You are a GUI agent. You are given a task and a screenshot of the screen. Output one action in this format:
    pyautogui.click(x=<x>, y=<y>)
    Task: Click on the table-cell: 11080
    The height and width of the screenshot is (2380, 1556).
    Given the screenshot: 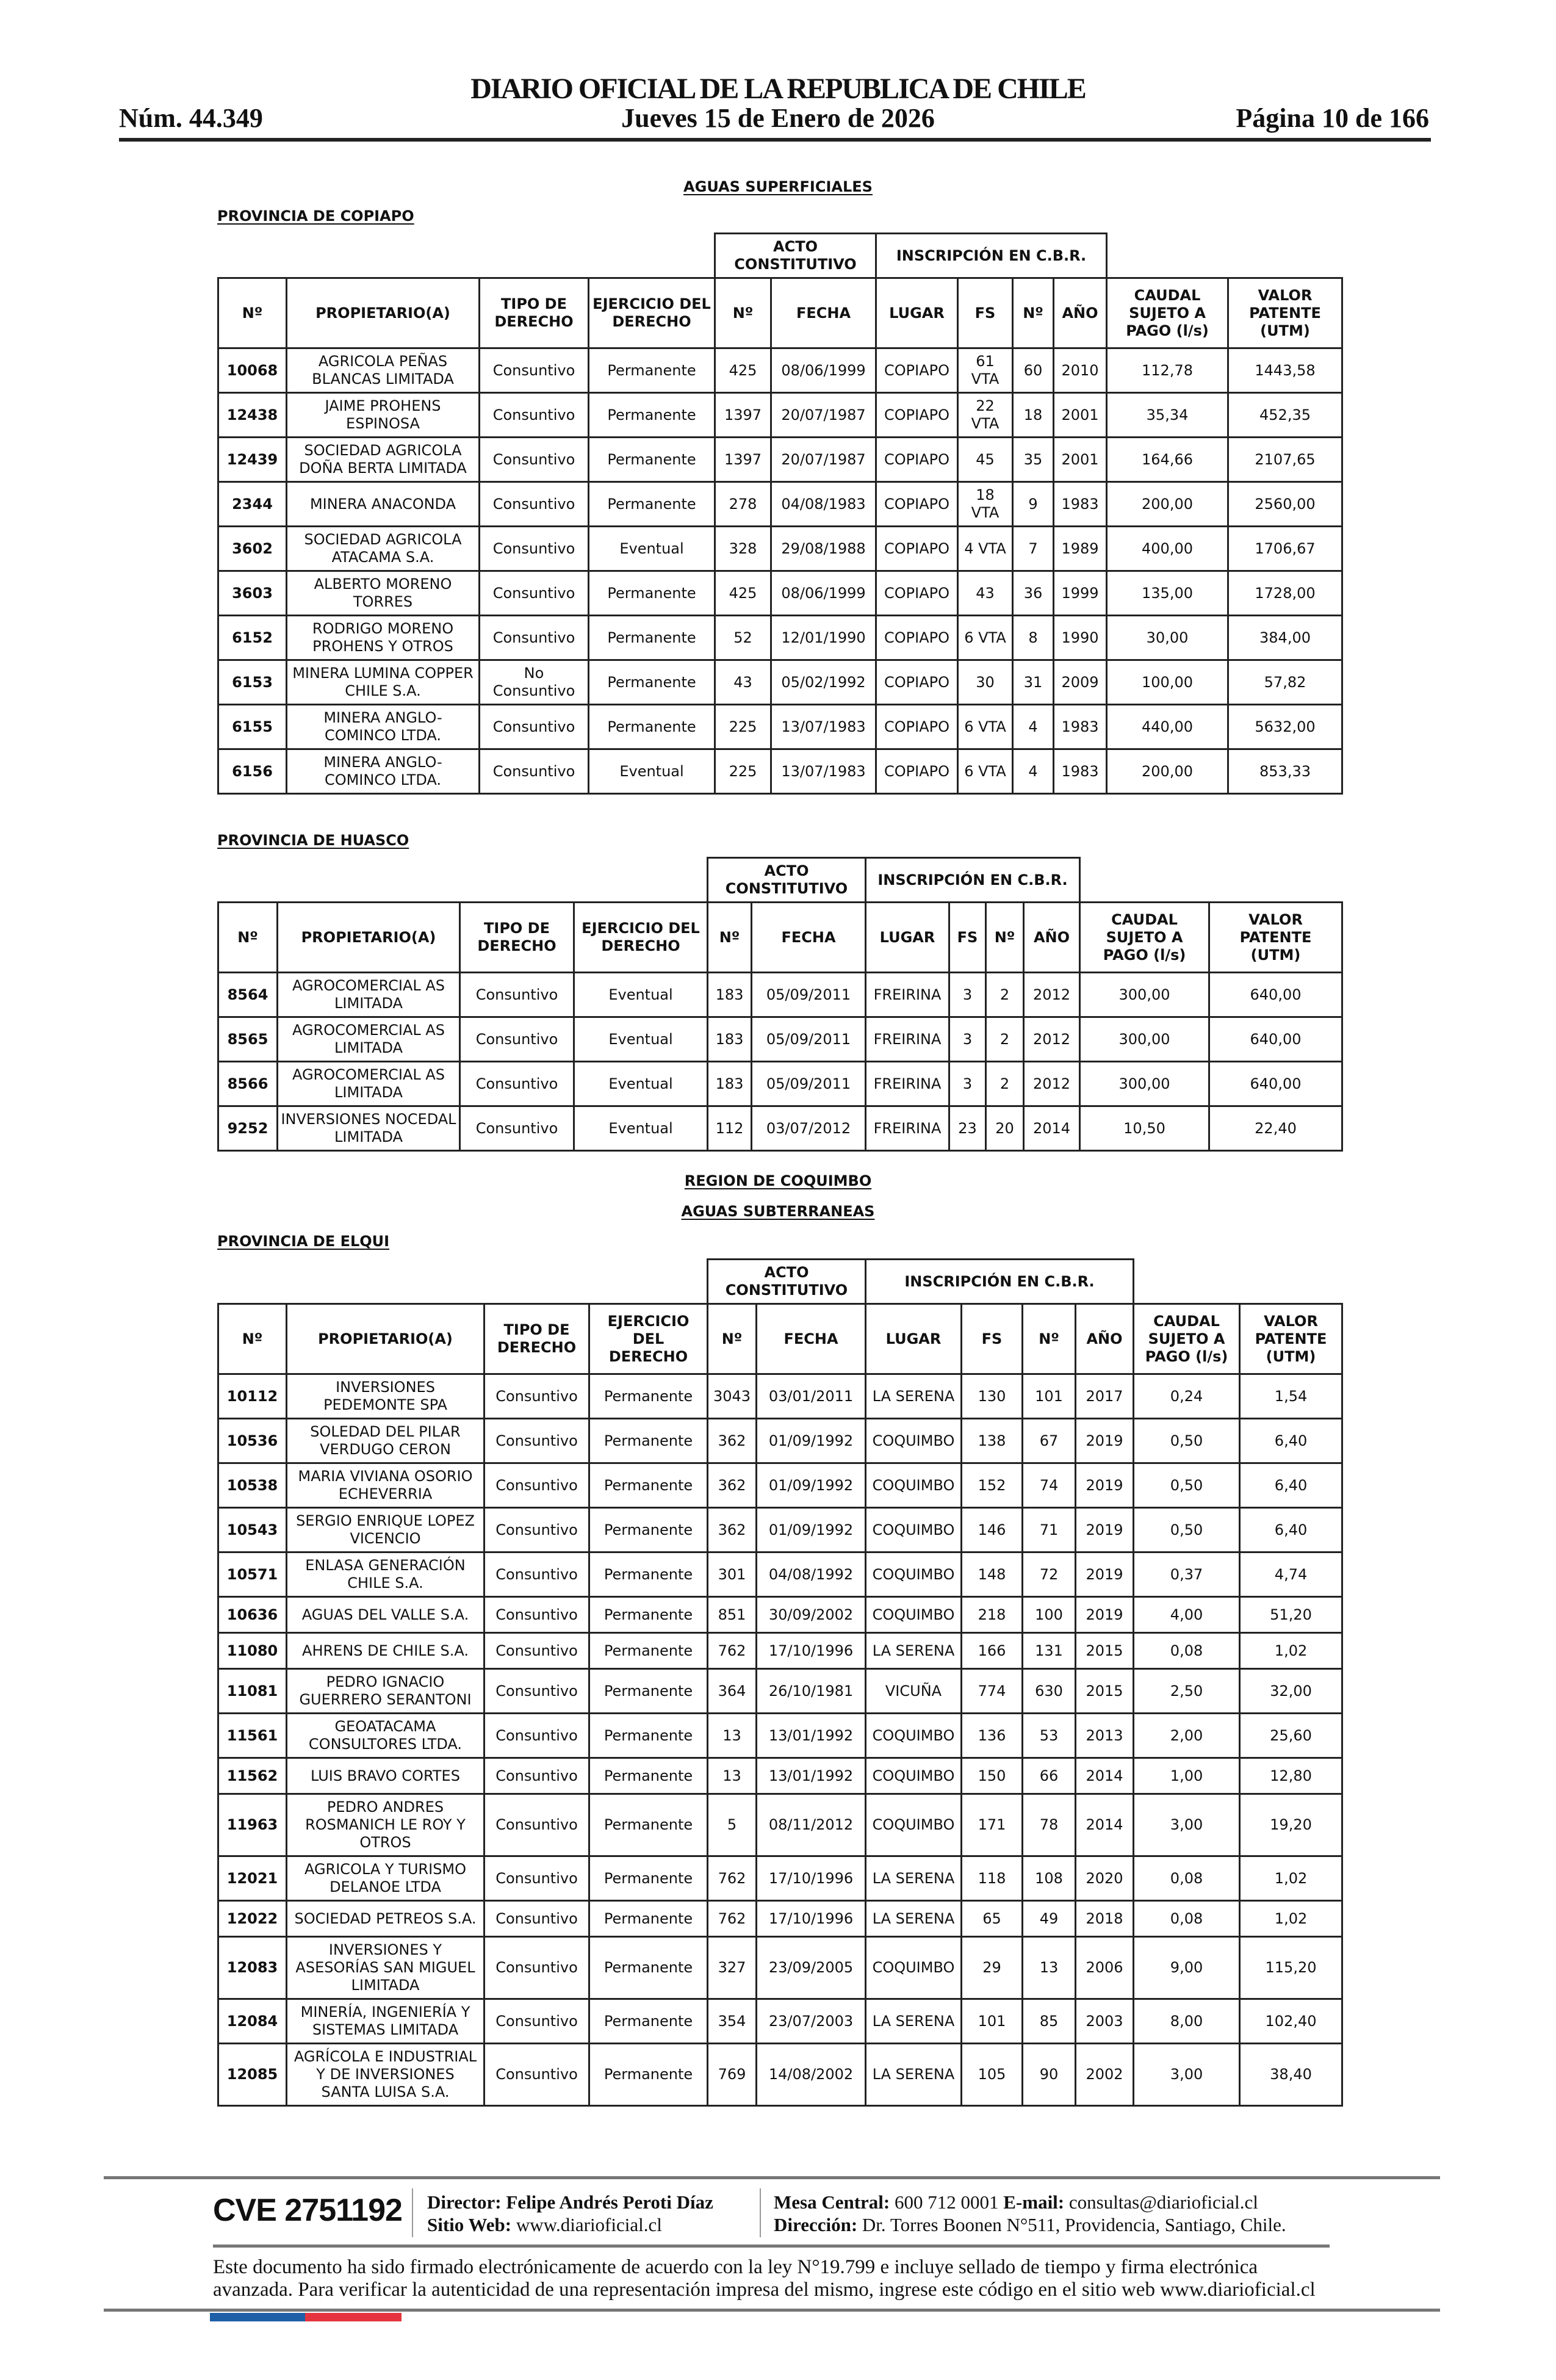 What is the action you would take?
    pyautogui.click(x=252, y=1651)
    